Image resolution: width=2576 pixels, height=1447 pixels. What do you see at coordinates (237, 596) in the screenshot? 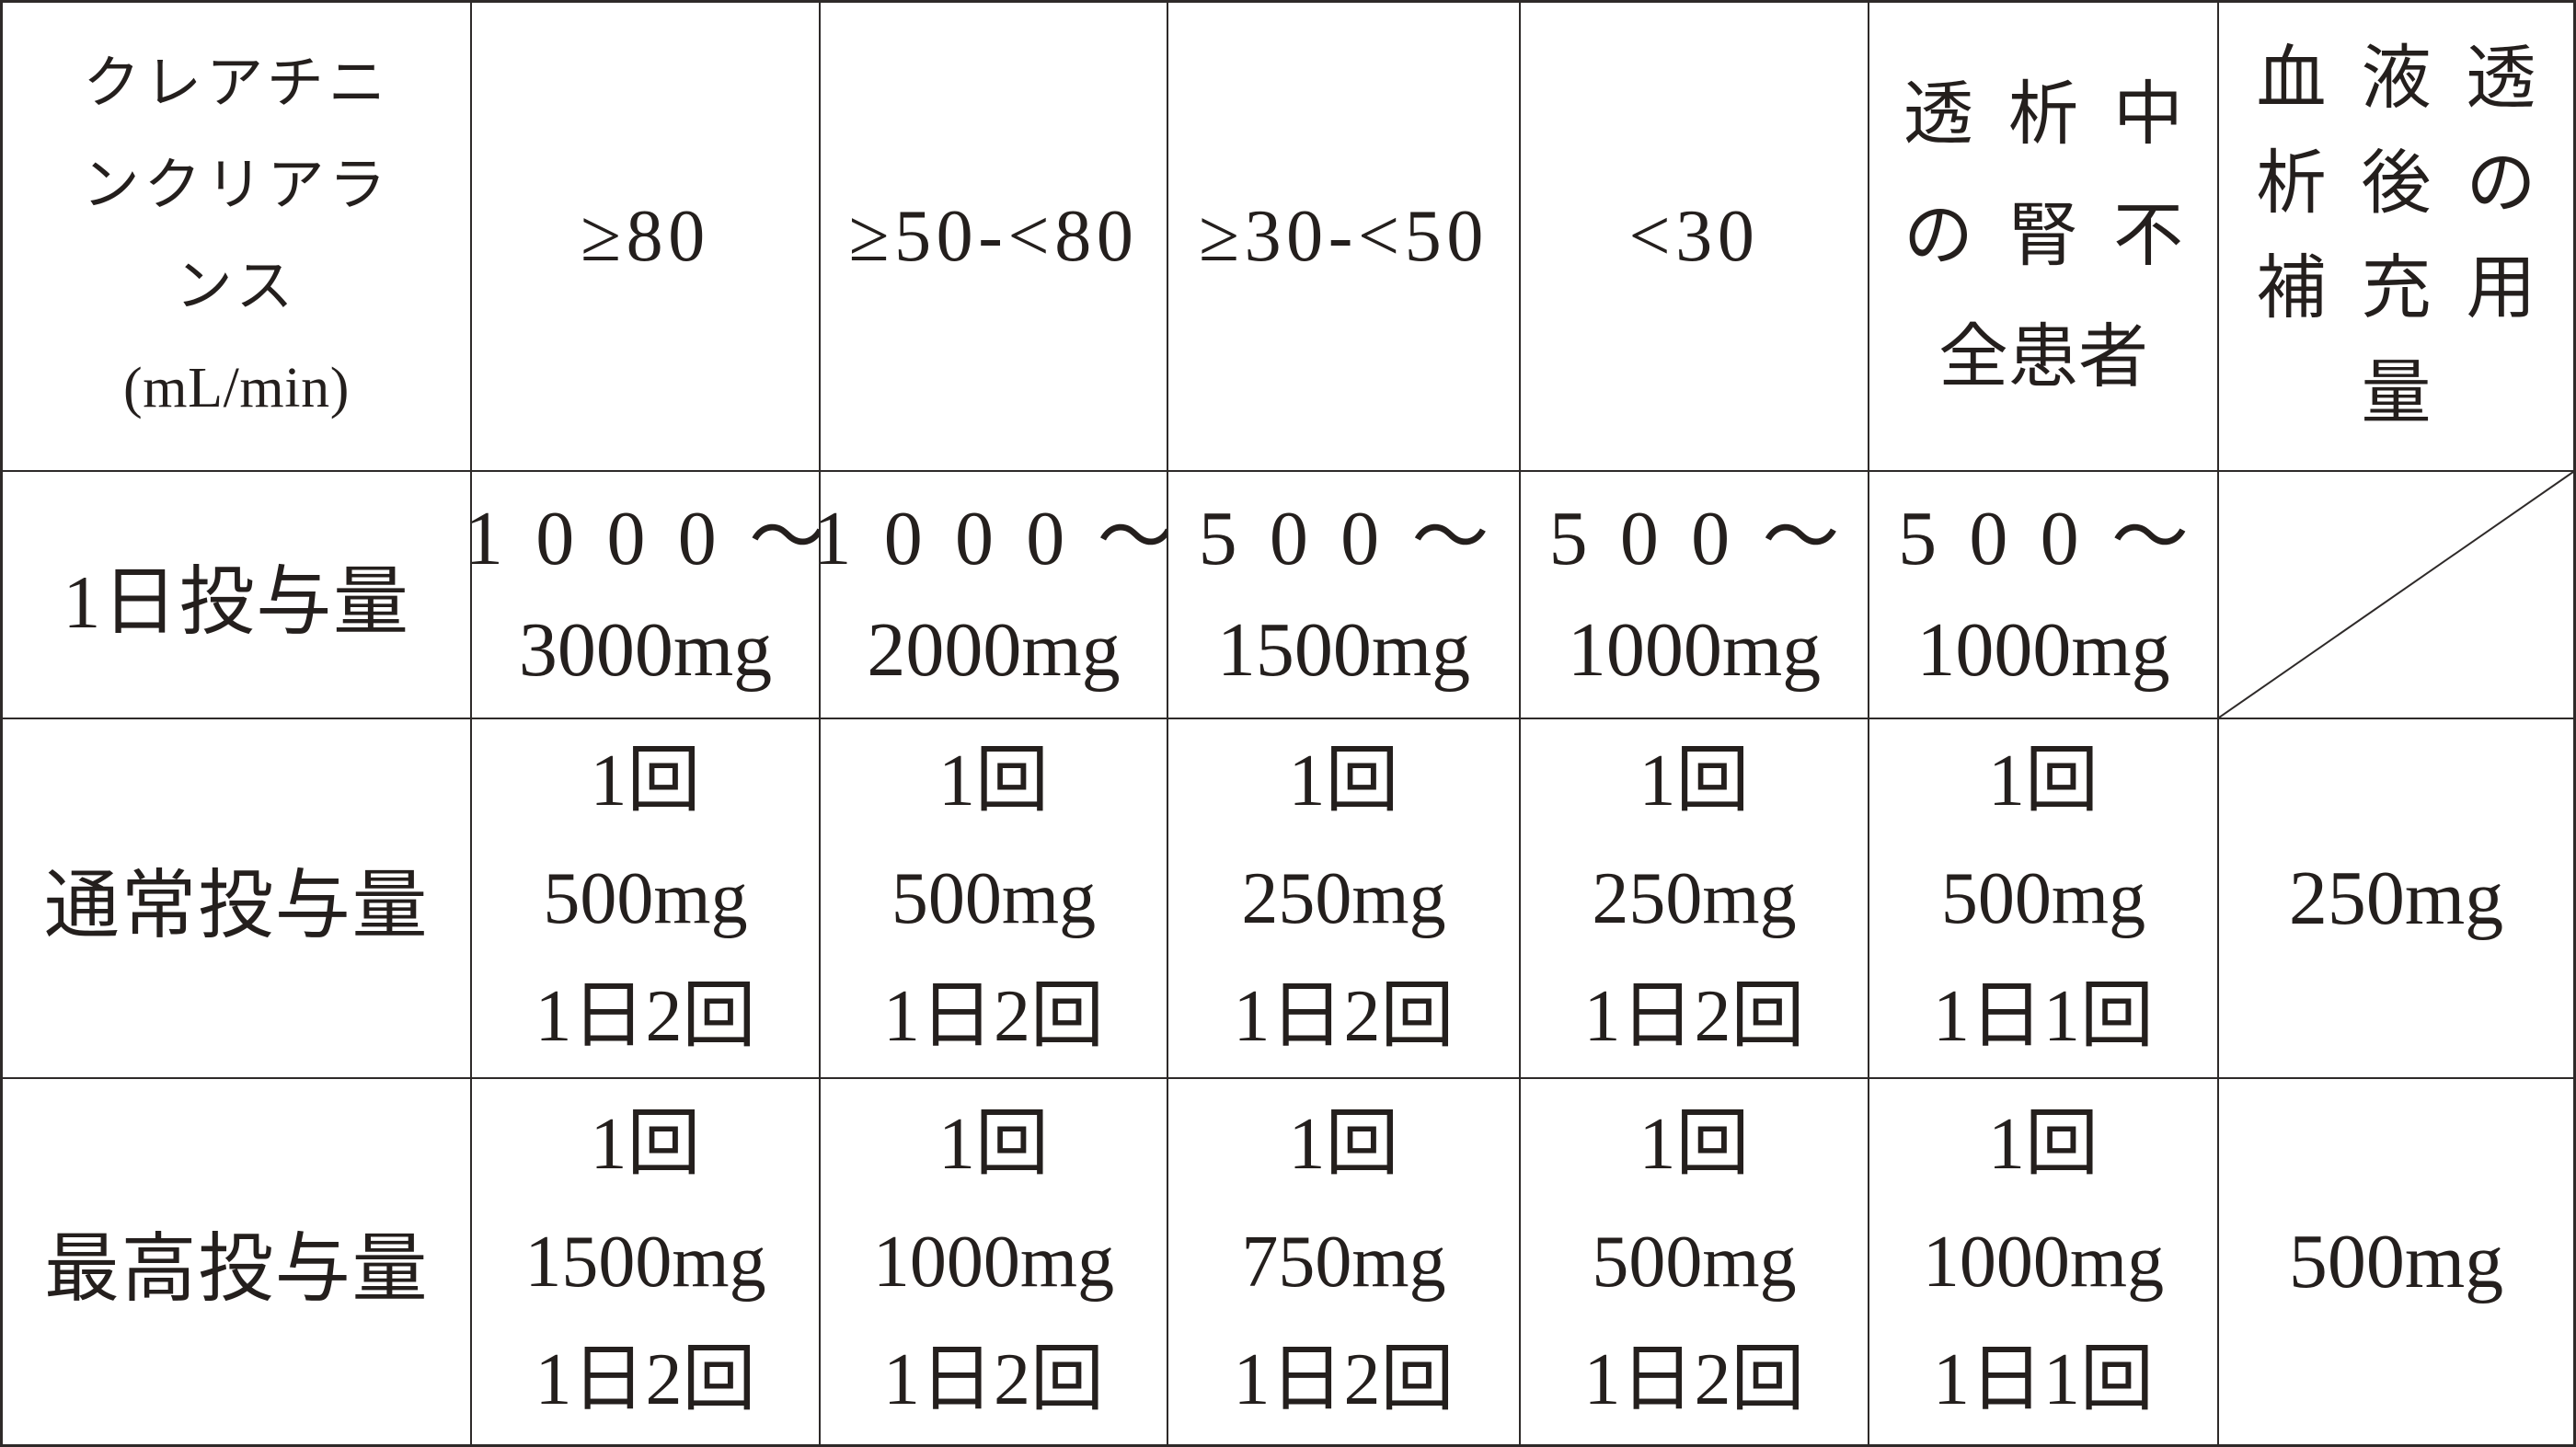
I see `row-label-daily-dose: 1日投与量` at bounding box center [237, 596].